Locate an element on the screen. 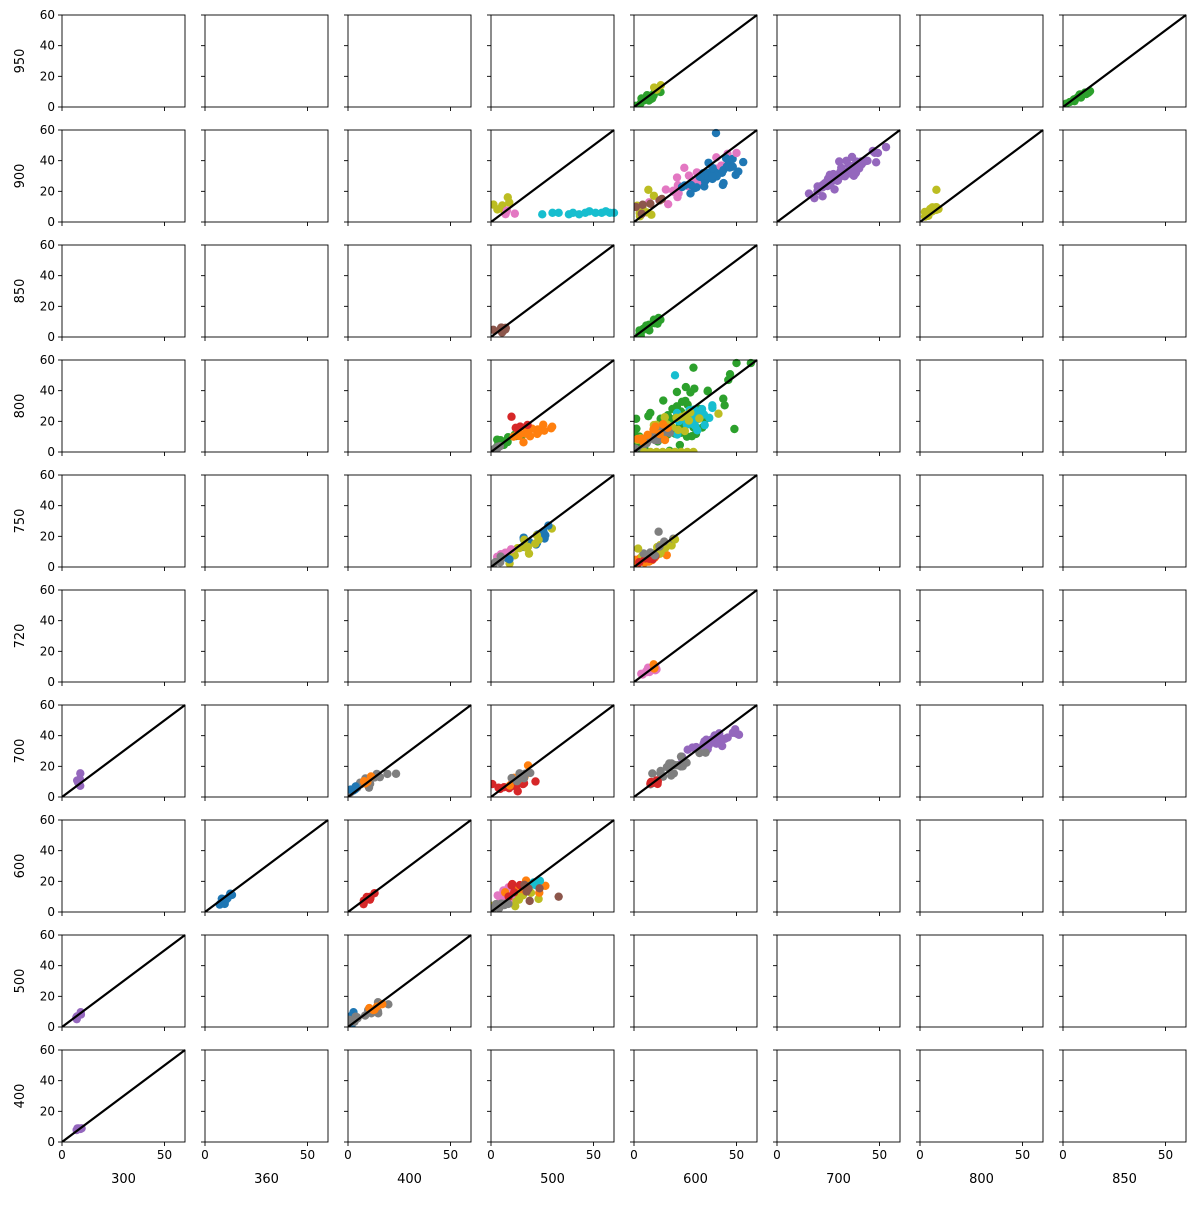 The image size is (1200, 1205). row-label: 700 is located at coordinates (20, 751).